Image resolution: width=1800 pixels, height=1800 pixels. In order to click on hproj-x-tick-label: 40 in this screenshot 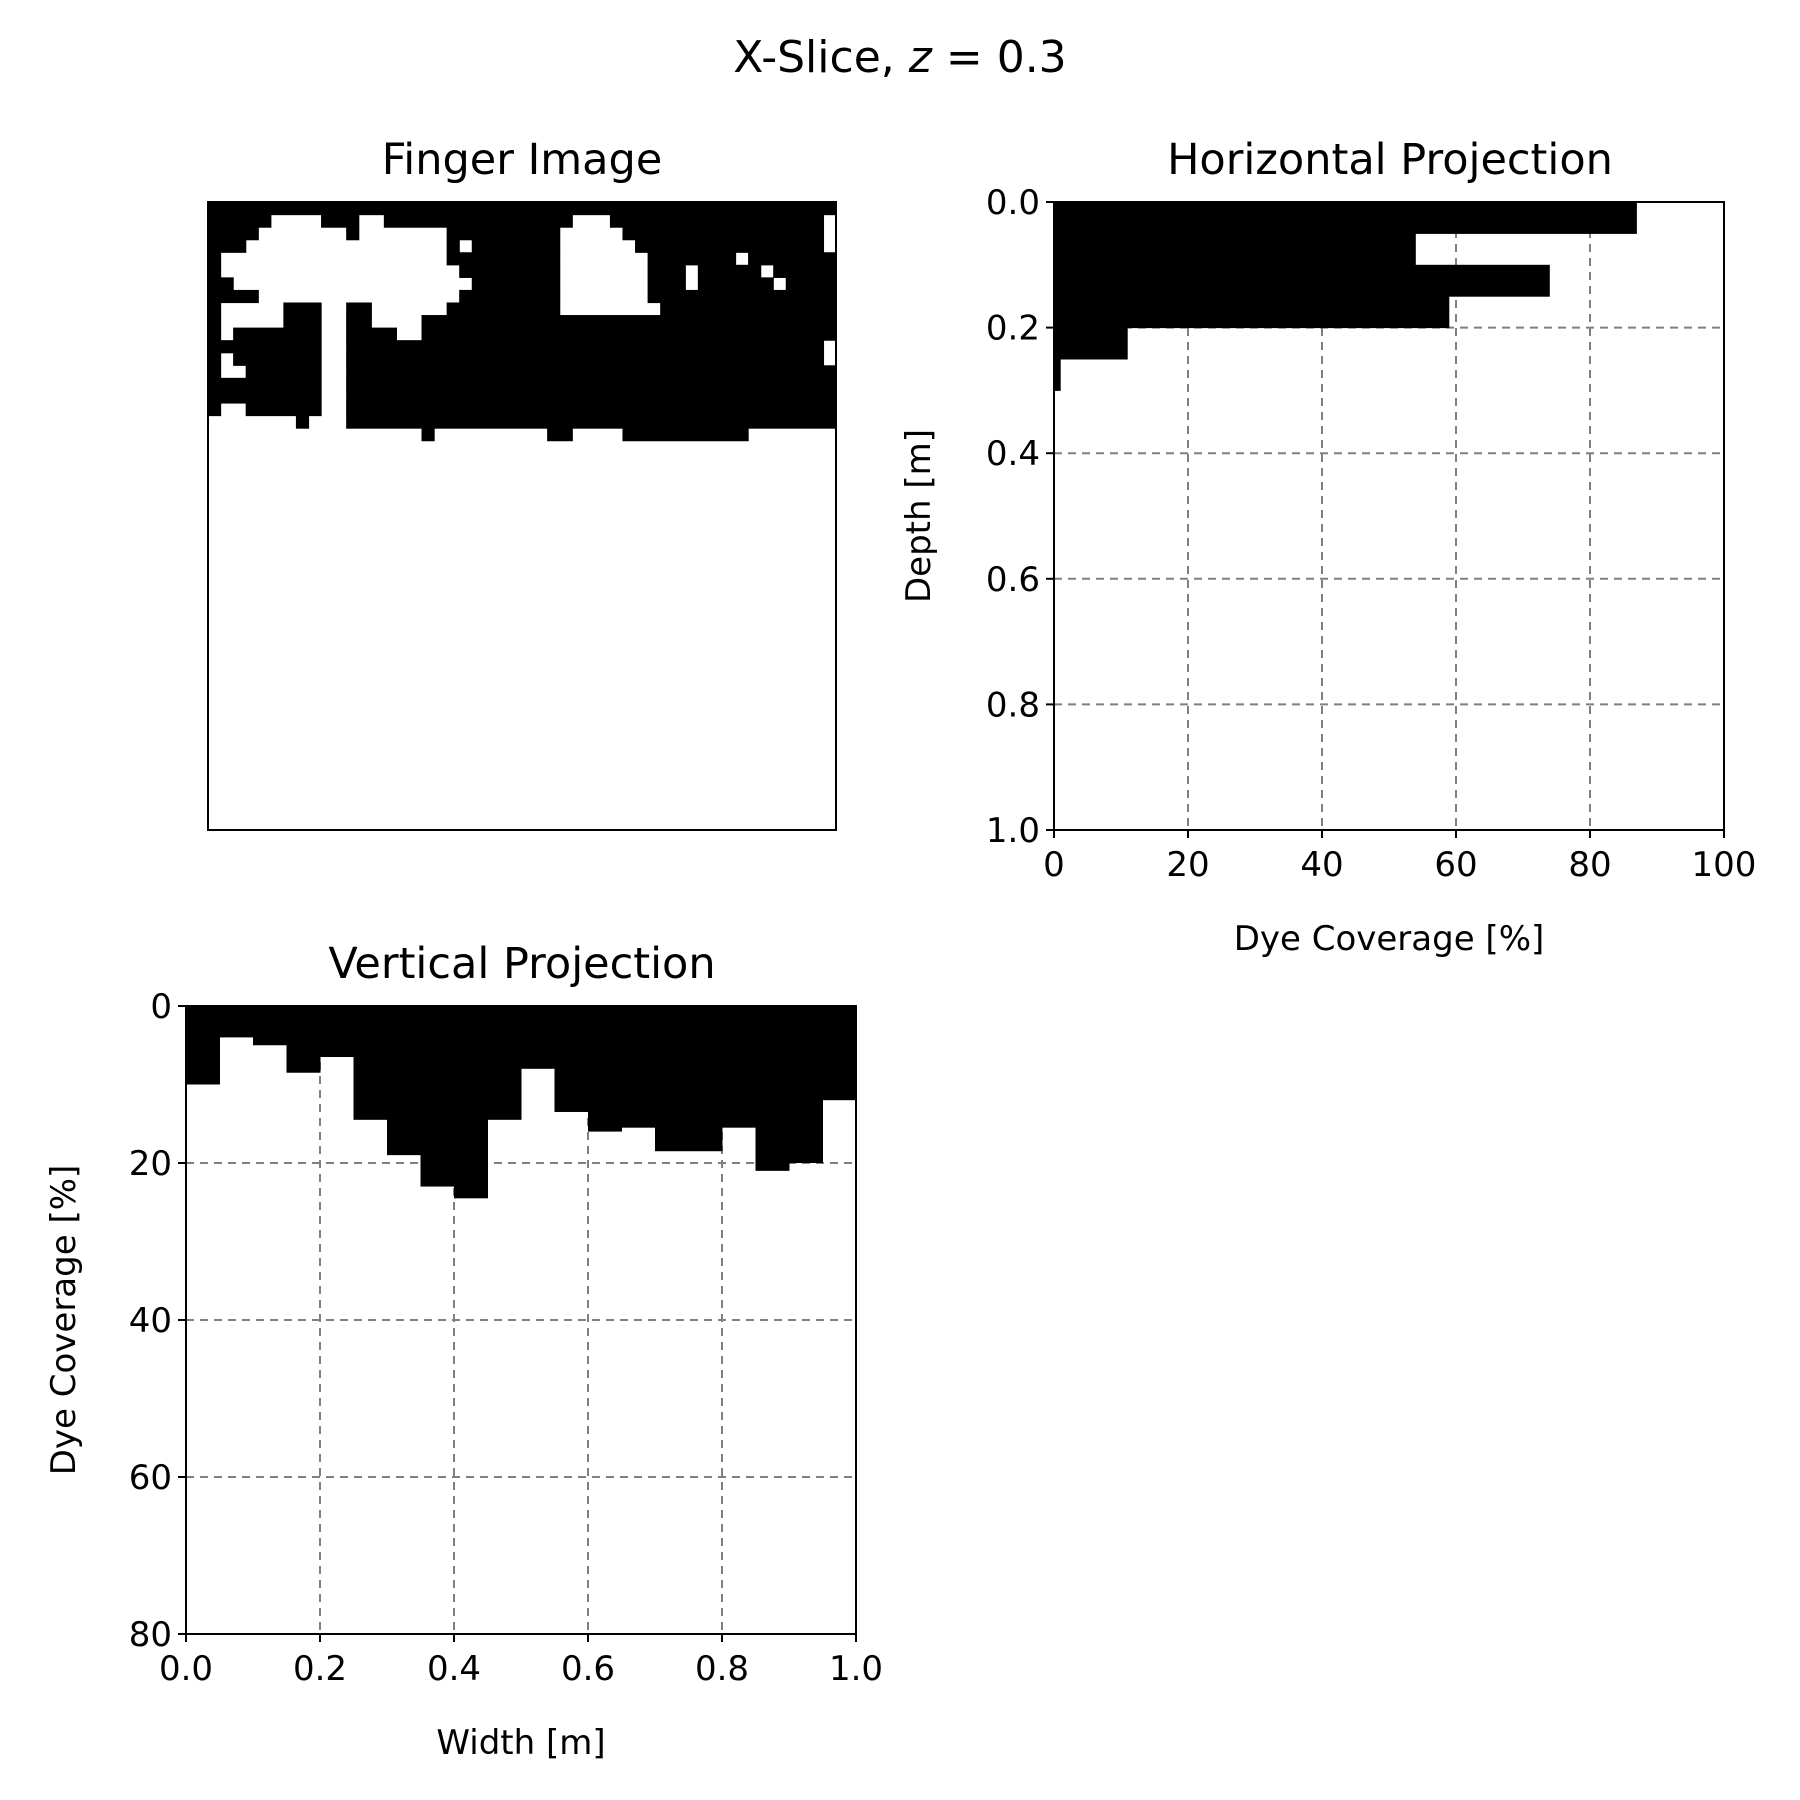, I will do `click(1321, 865)`.